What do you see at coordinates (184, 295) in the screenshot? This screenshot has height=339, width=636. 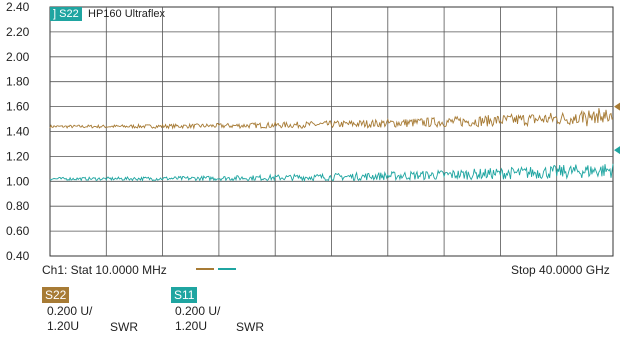 I see `legend-s11-badge: S11` at bounding box center [184, 295].